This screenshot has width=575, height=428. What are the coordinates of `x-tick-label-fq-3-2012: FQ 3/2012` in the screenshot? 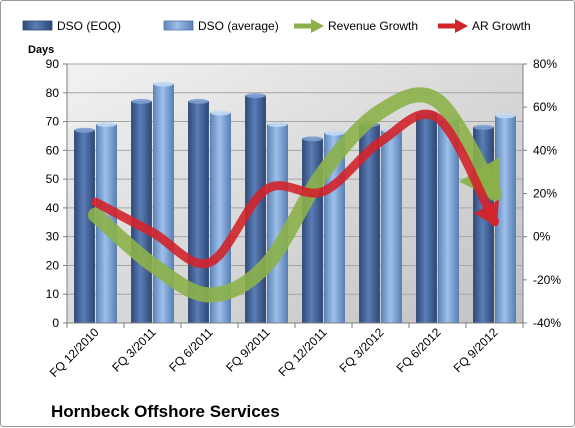 It's located at (362, 350).